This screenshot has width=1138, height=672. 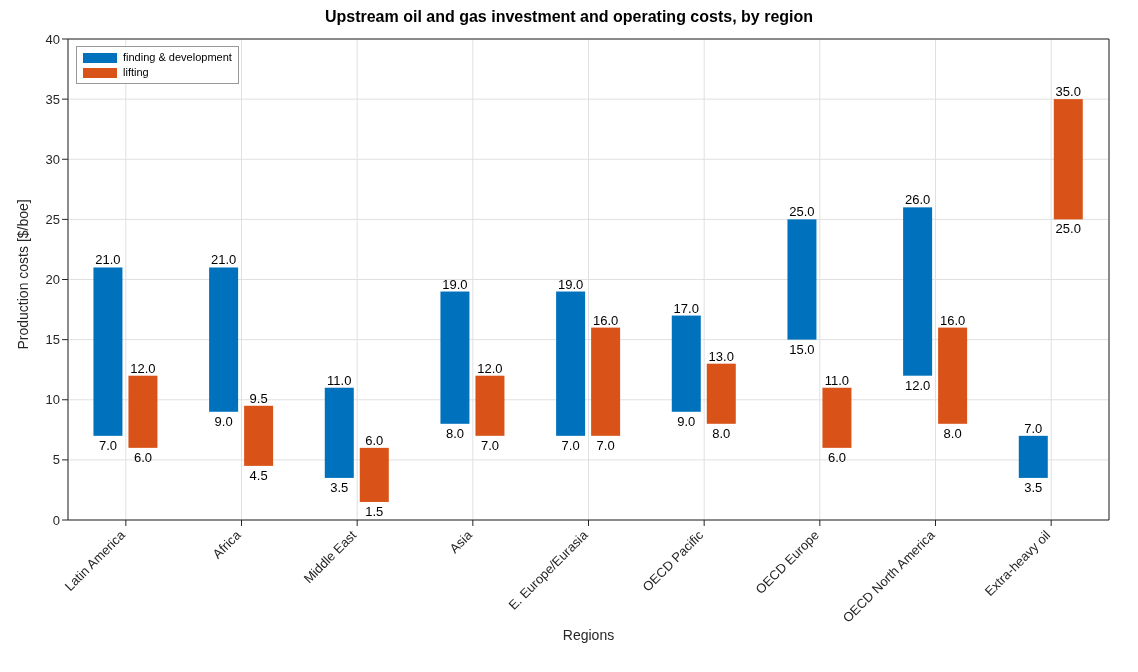 What do you see at coordinates (136, 72) in the screenshot?
I see `legend-label: lifting` at bounding box center [136, 72].